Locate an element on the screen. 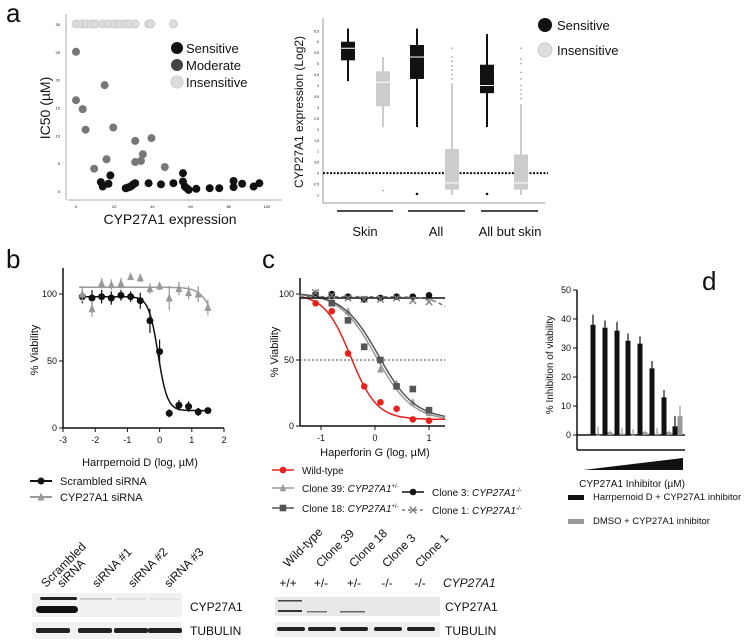 The width and height of the screenshot is (748, 643). legend-genotype-sup: -/- is located at coordinates (519, 509).